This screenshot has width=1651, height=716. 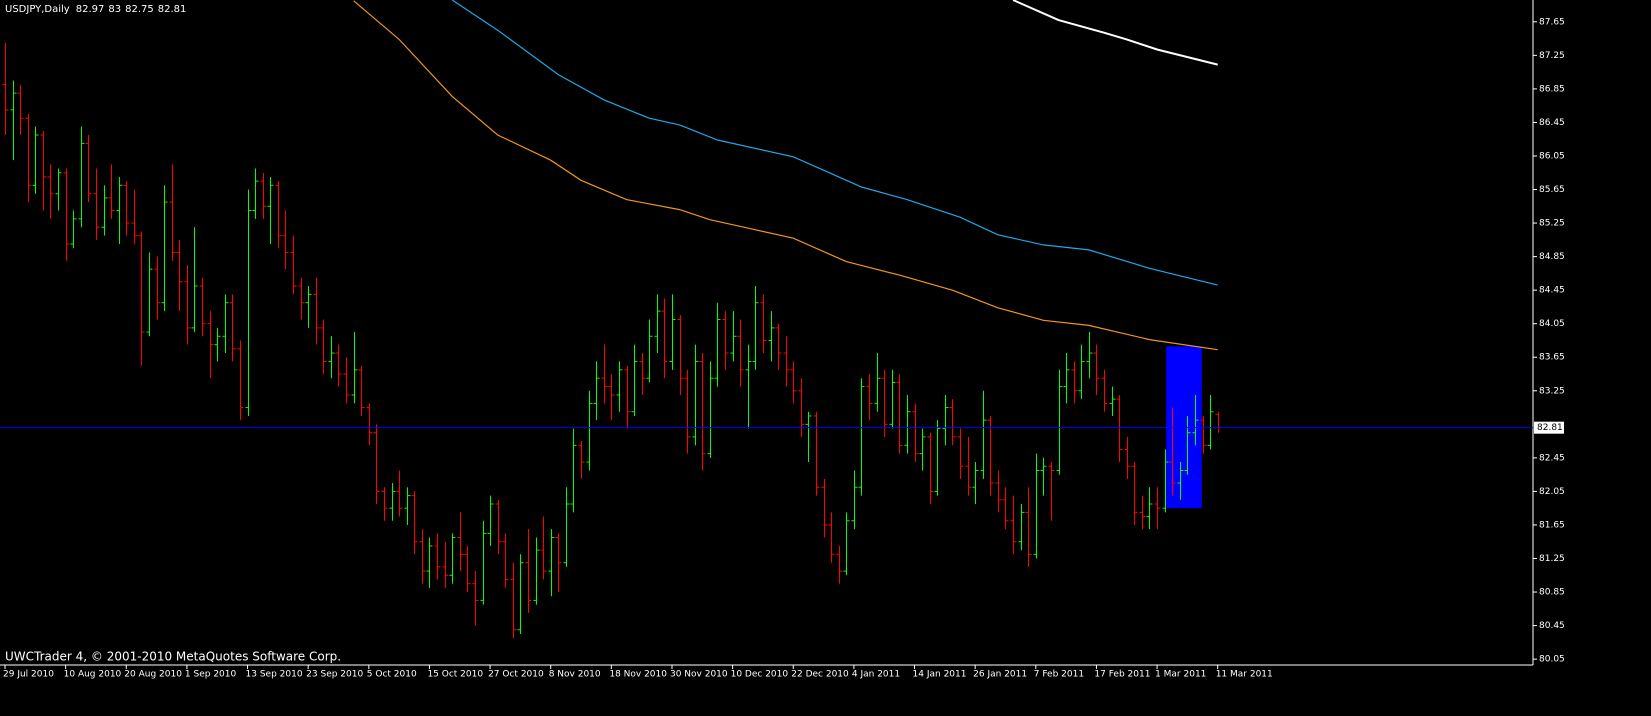 What do you see at coordinates (1552, 391) in the screenshot?
I see `y-tick-label: 83.25` at bounding box center [1552, 391].